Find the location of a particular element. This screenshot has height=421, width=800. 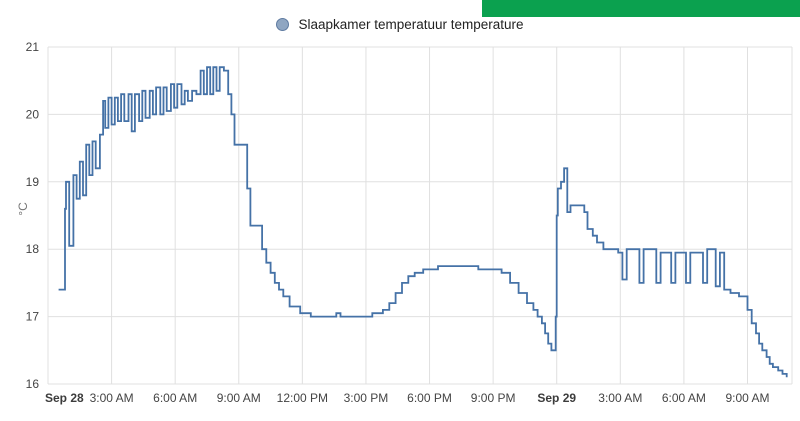

x-tick-label: 3:00 PM is located at coordinates (366, 398).